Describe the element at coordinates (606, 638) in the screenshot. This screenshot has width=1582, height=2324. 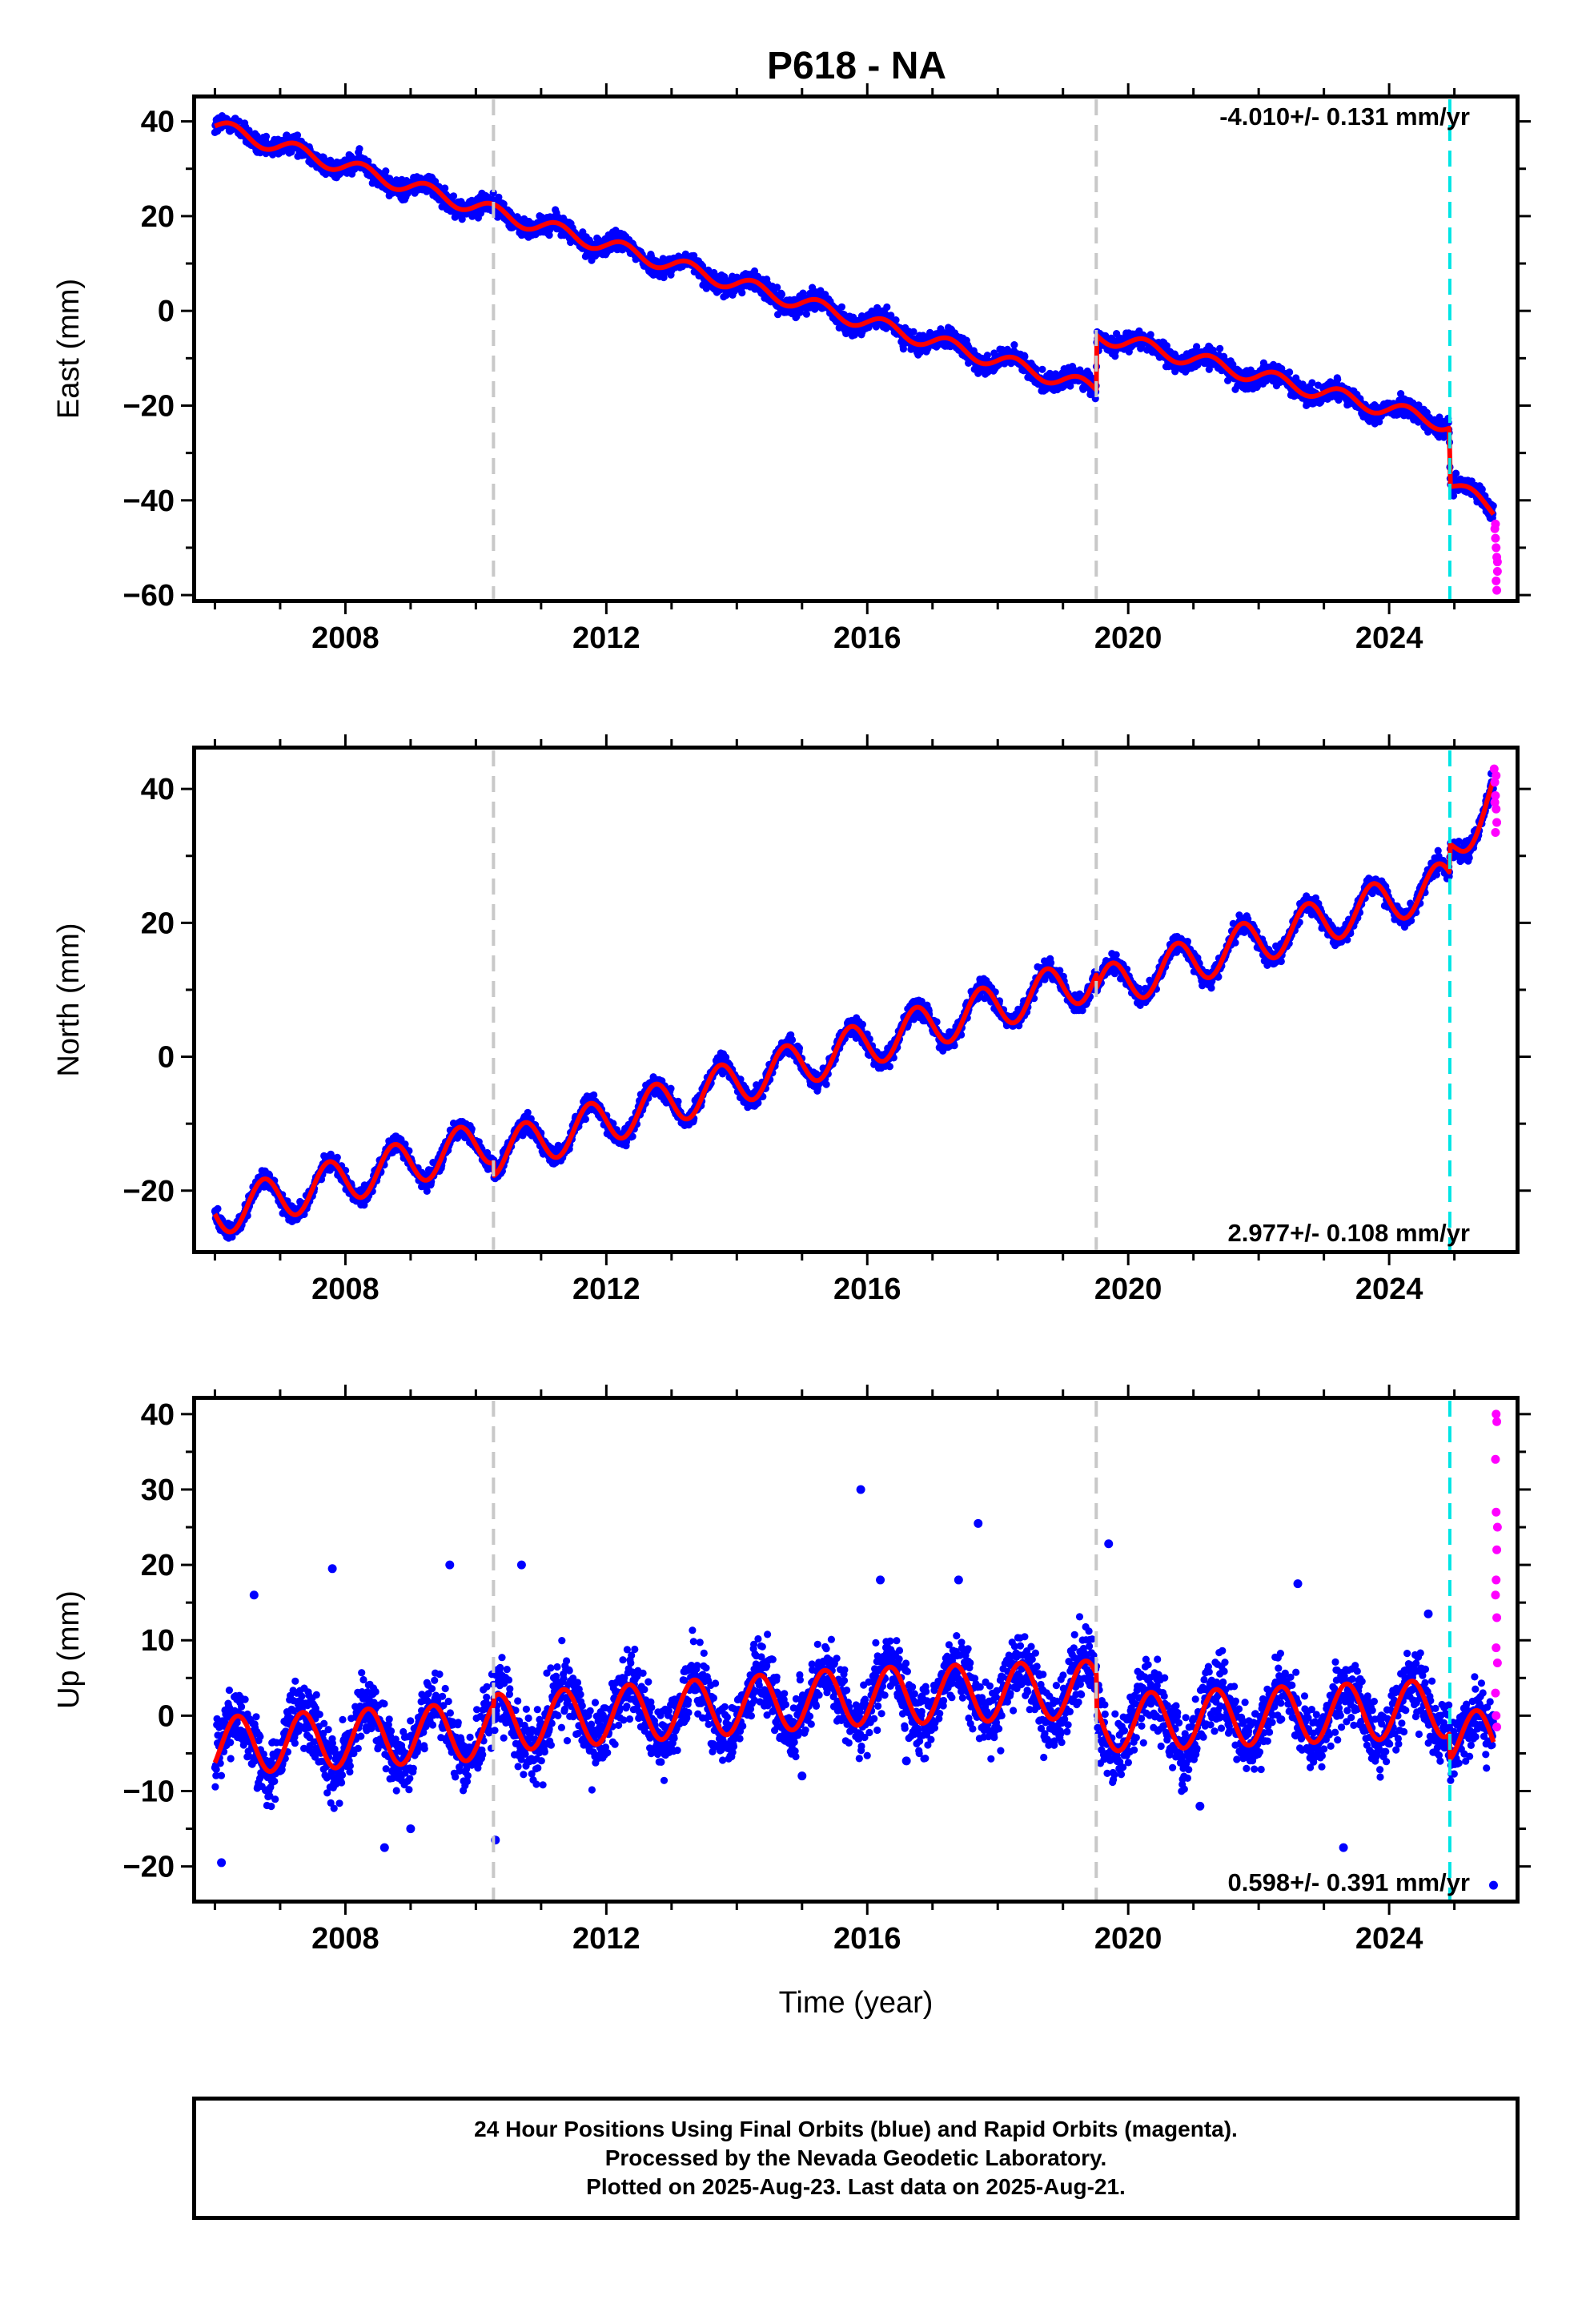
I see `x-tick-label: 2012` at that location.